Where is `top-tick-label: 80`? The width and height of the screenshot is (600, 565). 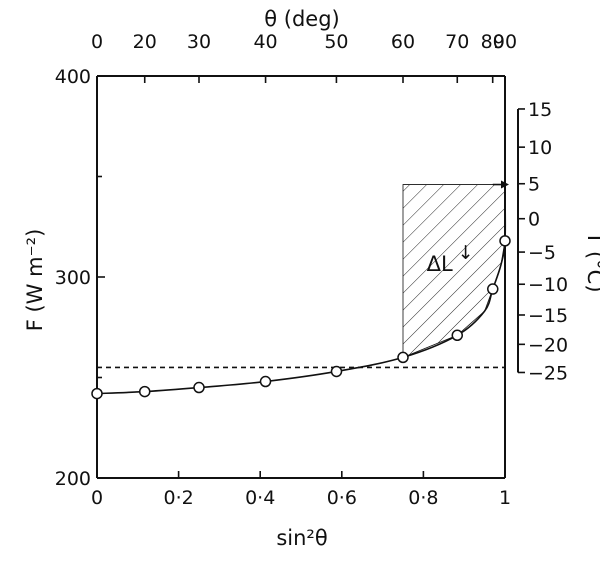
top-tick-label: 80 is located at coordinates (493, 42).